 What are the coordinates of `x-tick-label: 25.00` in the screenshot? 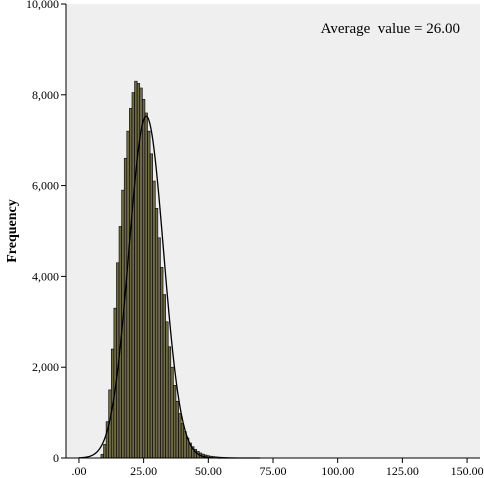 It's located at (143, 471).